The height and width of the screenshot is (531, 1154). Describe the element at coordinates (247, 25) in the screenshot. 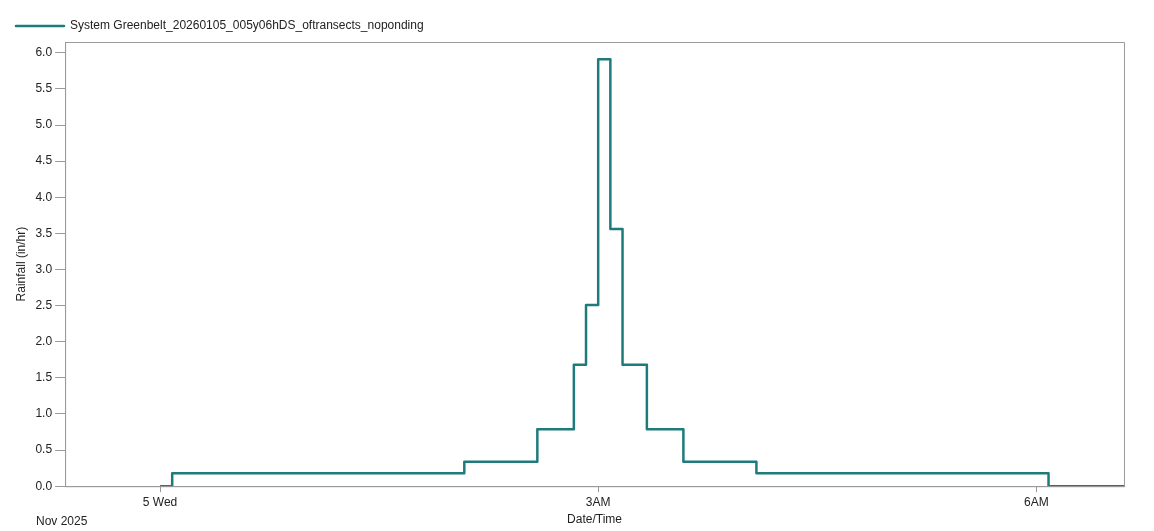

I see `legend-label: System Greenbelt_20260105_005y06hDS_oftransects_noponding` at that location.